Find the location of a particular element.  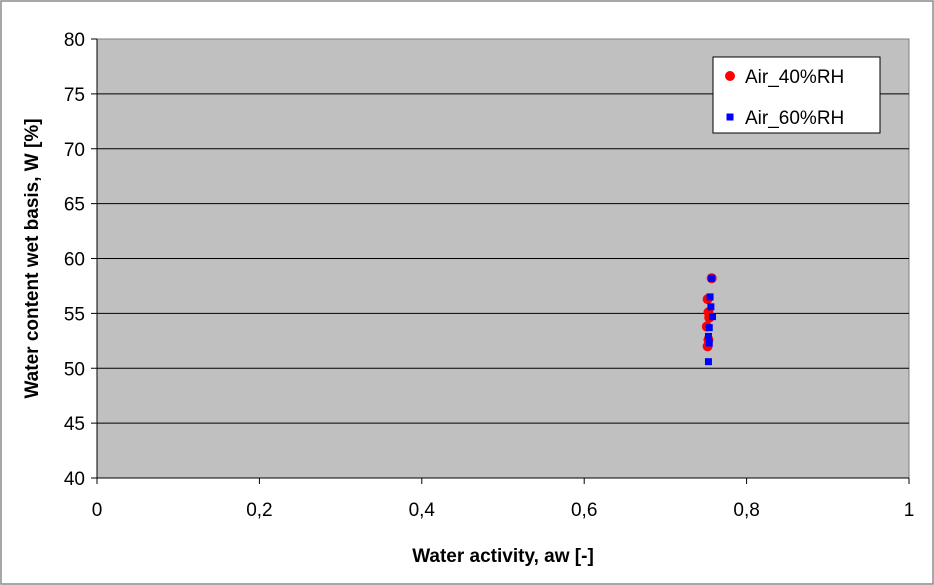

y-tick-label: 65 is located at coordinates (74, 205).